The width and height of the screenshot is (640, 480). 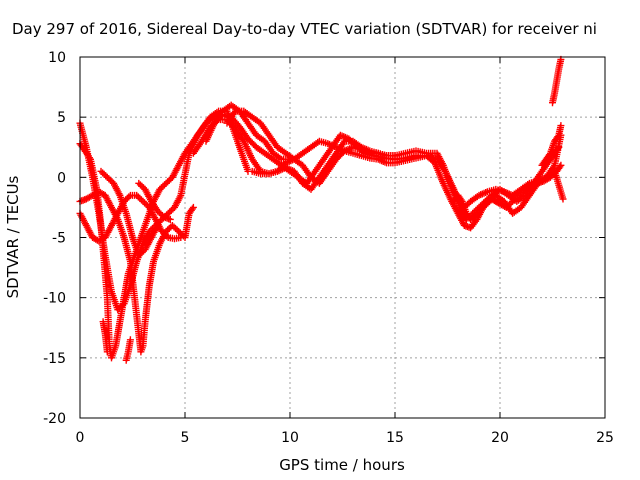 What do you see at coordinates (290, 438) in the screenshot?
I see `x-tick-label: 10` at bounding box center [290, 438].